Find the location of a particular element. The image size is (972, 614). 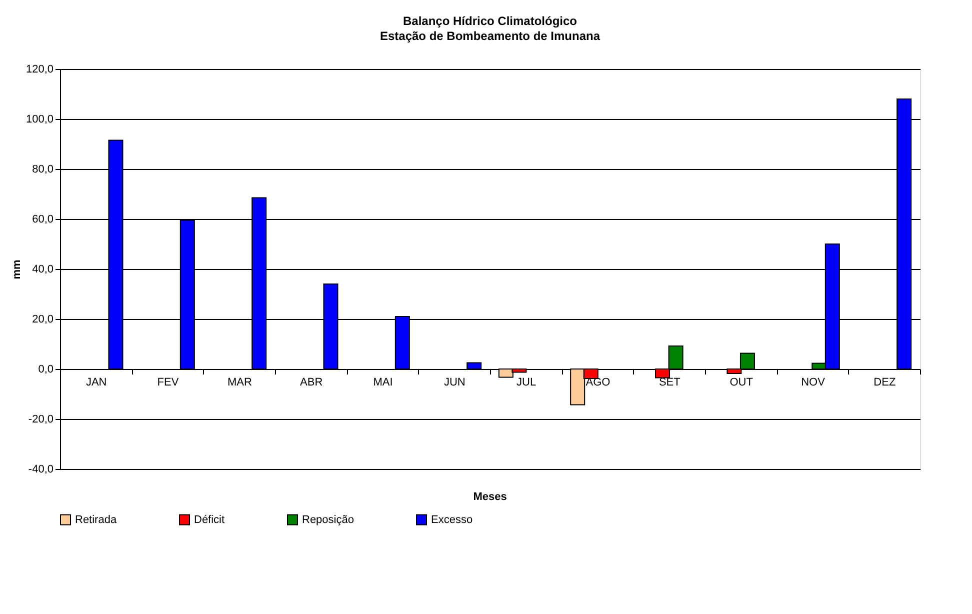

bar is located at coordinates (474, 366).